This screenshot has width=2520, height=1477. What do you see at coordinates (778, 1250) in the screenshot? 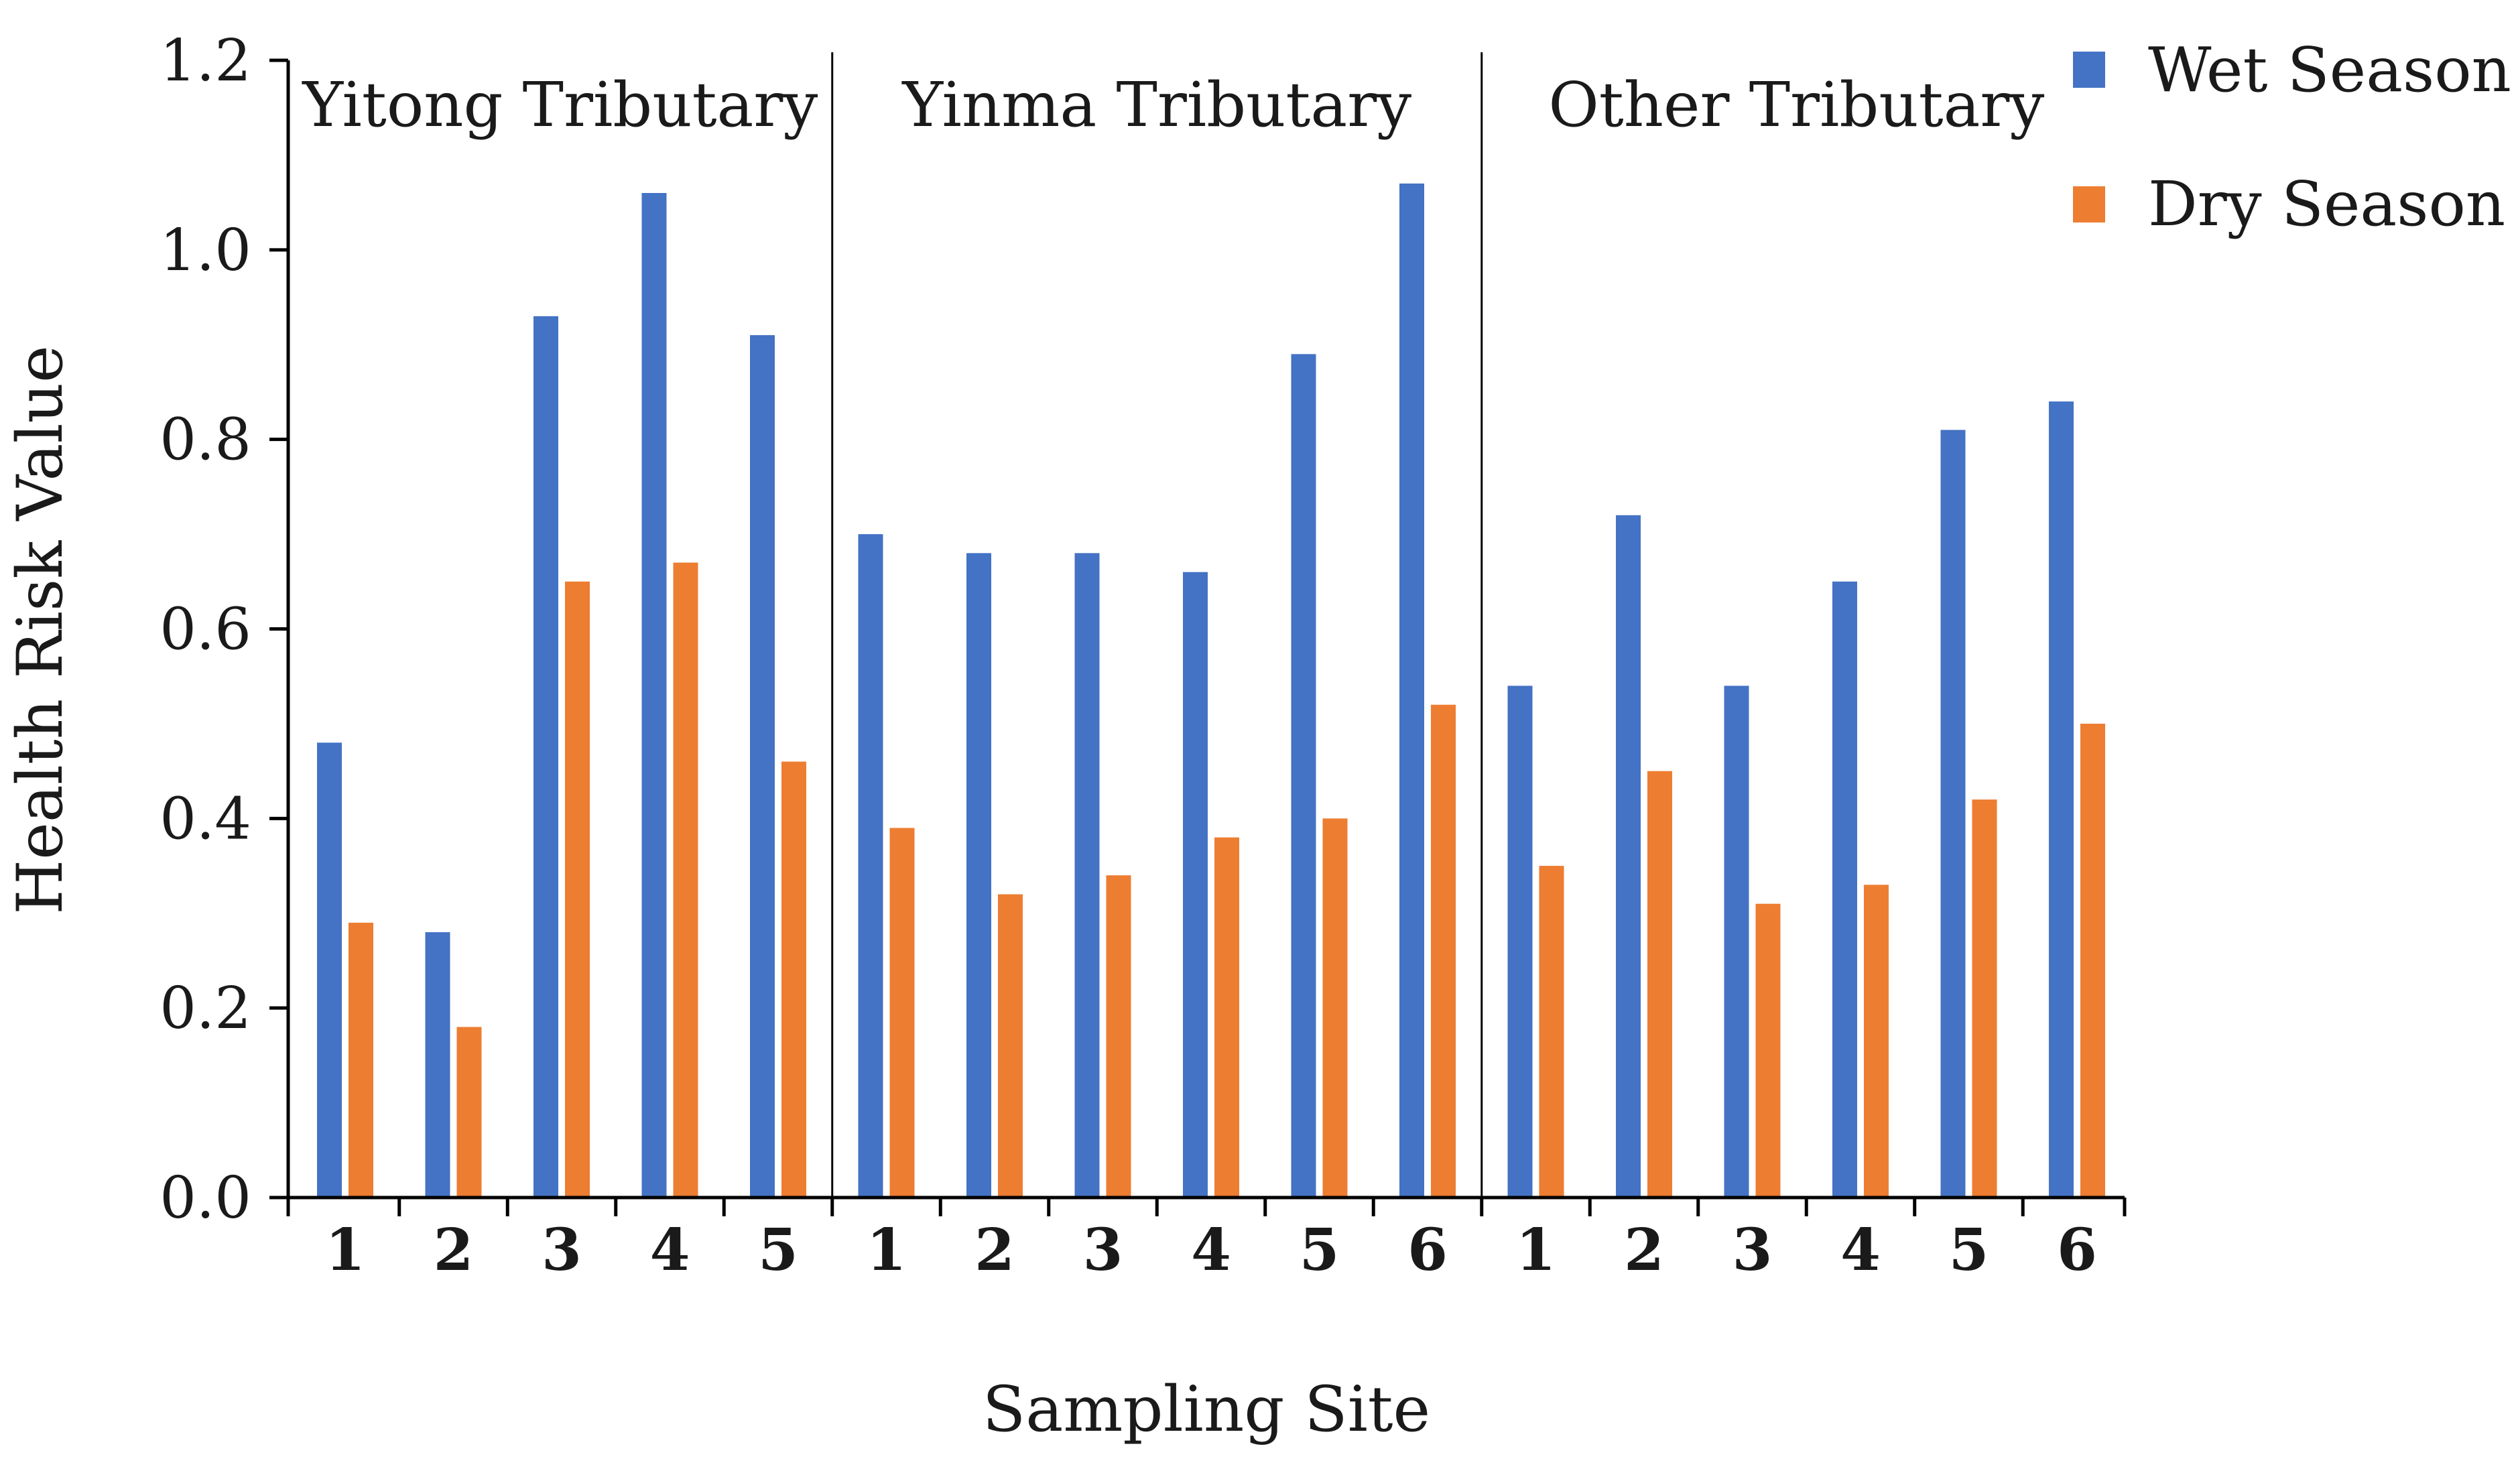
I see `site-label-5: 5` at bounding box center [778, 1250].